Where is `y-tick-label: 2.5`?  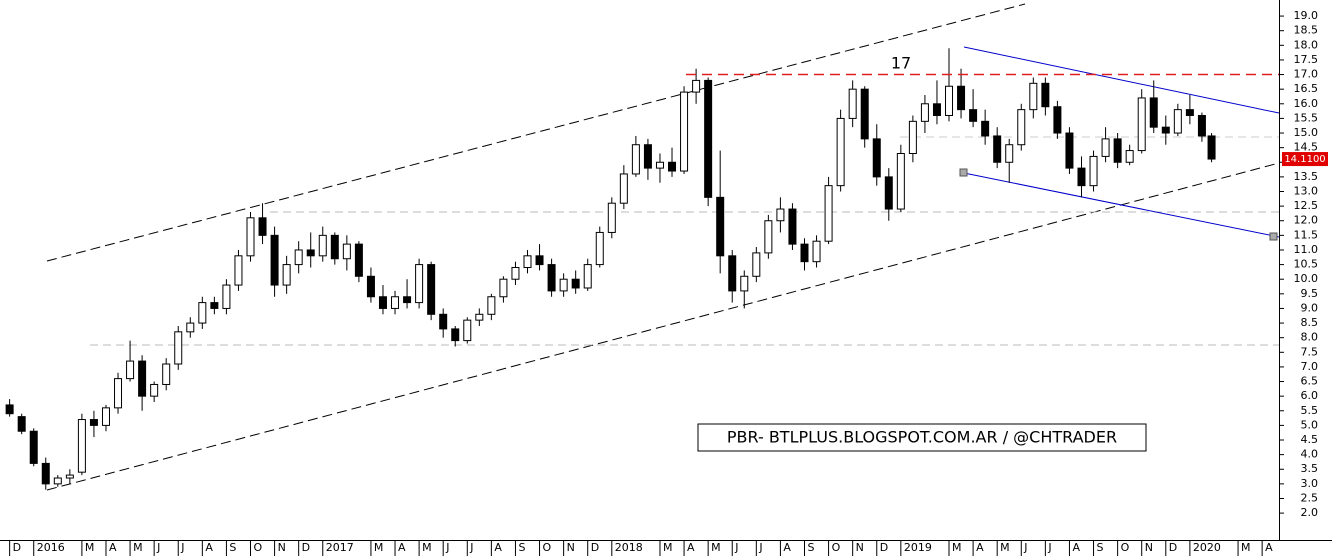
y-tick-label: 2.5 is located at coordinates (1310, 497).